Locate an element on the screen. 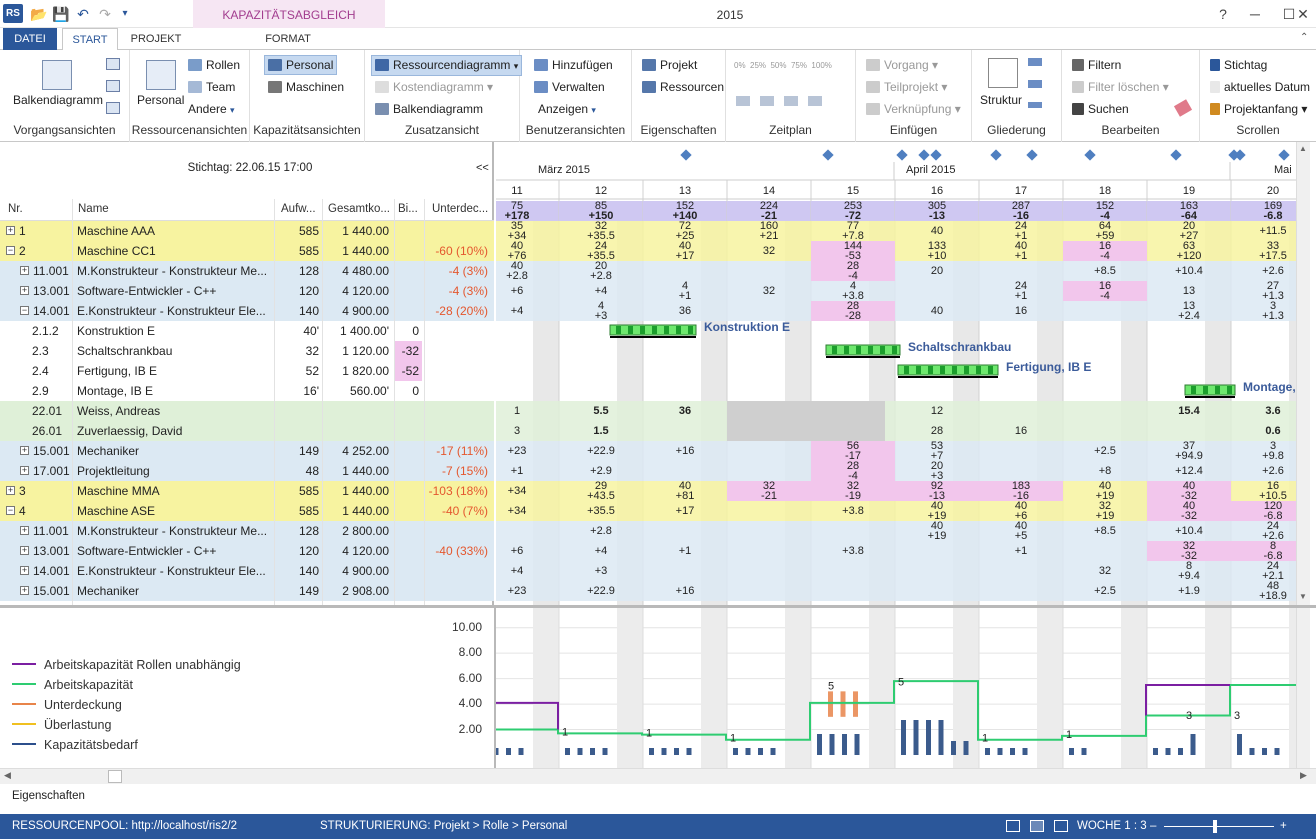  app-icon: RS is located at coordinates (13, 13).